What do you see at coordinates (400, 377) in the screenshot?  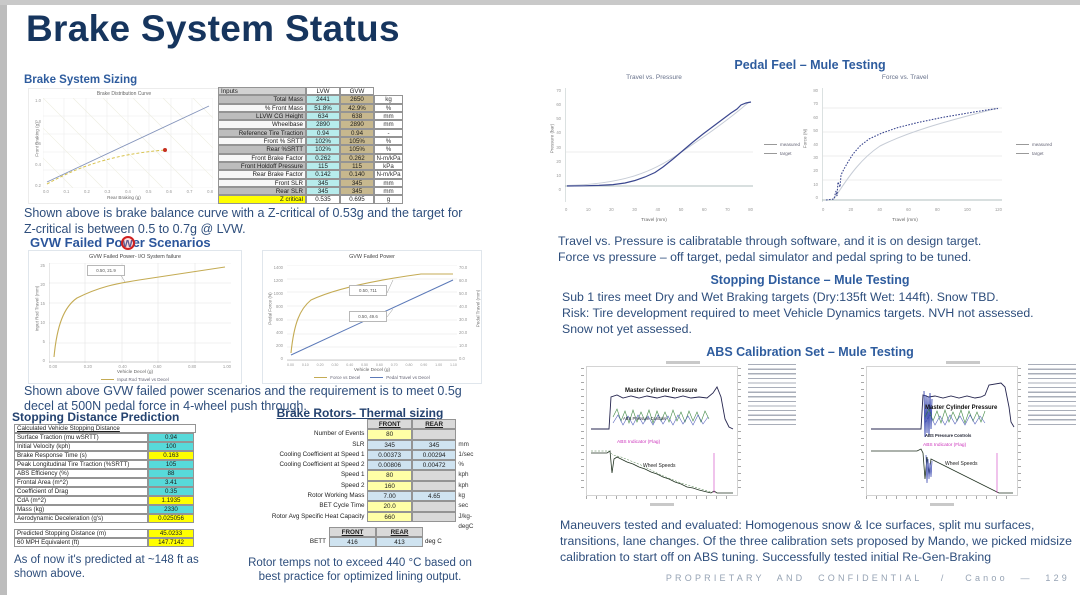 I see `legend-entry: Pedal Travel vs Decel` at bounding box center [400, 377].